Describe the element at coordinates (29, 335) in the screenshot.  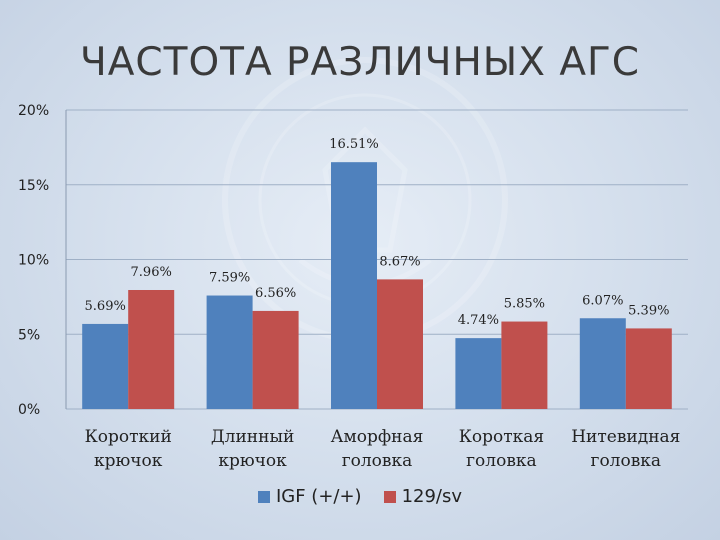
I see `y-tick-label: 5%` at that location.